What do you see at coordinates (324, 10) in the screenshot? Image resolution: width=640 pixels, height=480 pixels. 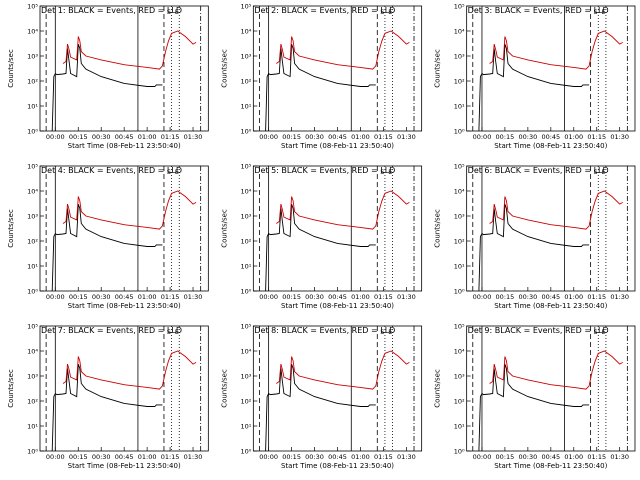 I see `chart-title: Det 2: BLACK = Events, RED = LLD` at bounding box center [324, 10].